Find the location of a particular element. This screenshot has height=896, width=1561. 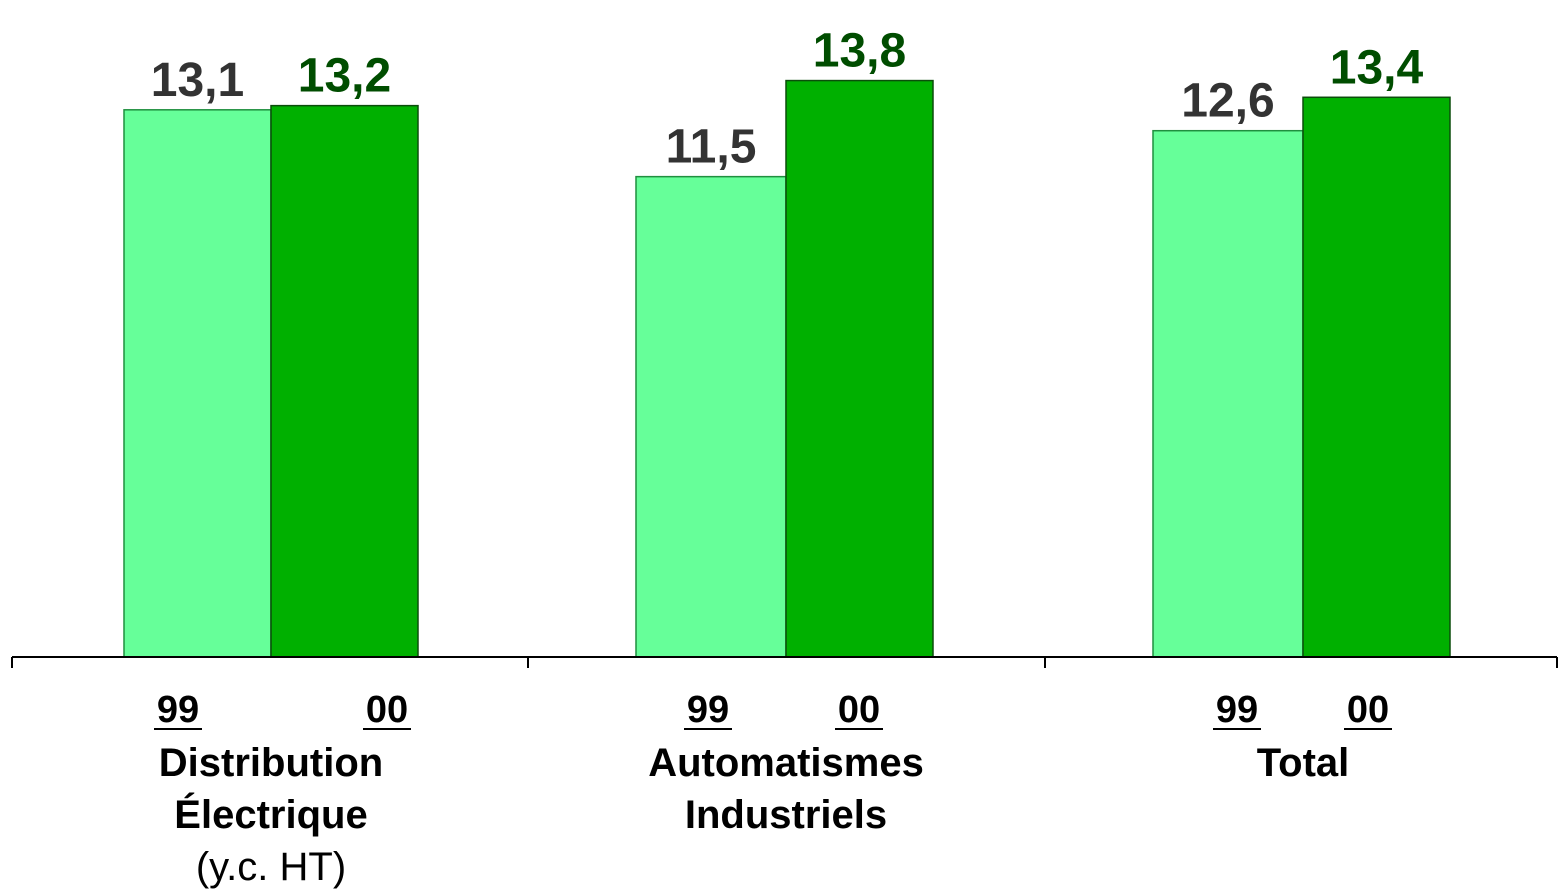

year-label-00-2: 00 is located at coordinates (1368, 710).